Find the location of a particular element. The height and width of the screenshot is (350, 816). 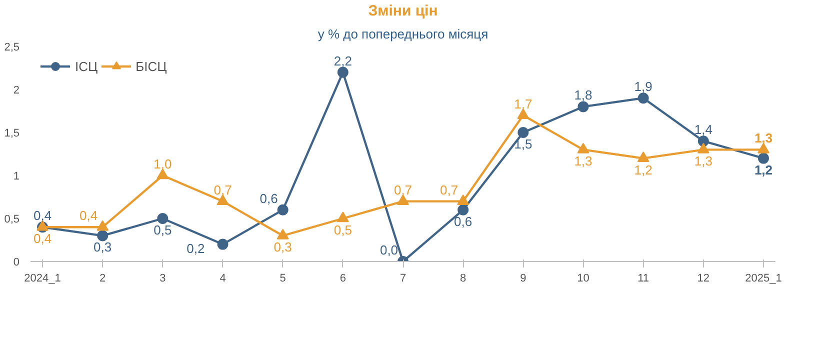

y-tick-label: 2,5 is located at coordinates (12, 48).